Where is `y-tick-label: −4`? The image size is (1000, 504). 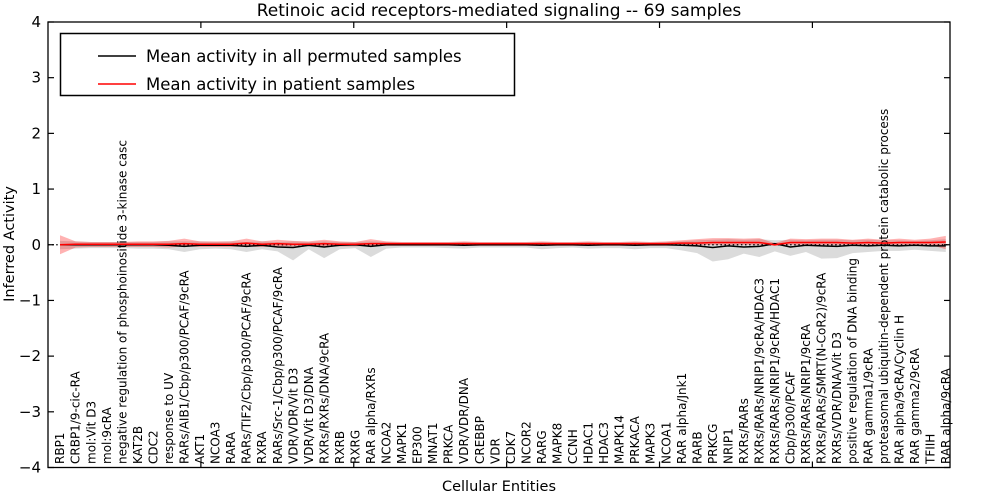 y-tick-label: −4 is located at coordinates (30, 468).